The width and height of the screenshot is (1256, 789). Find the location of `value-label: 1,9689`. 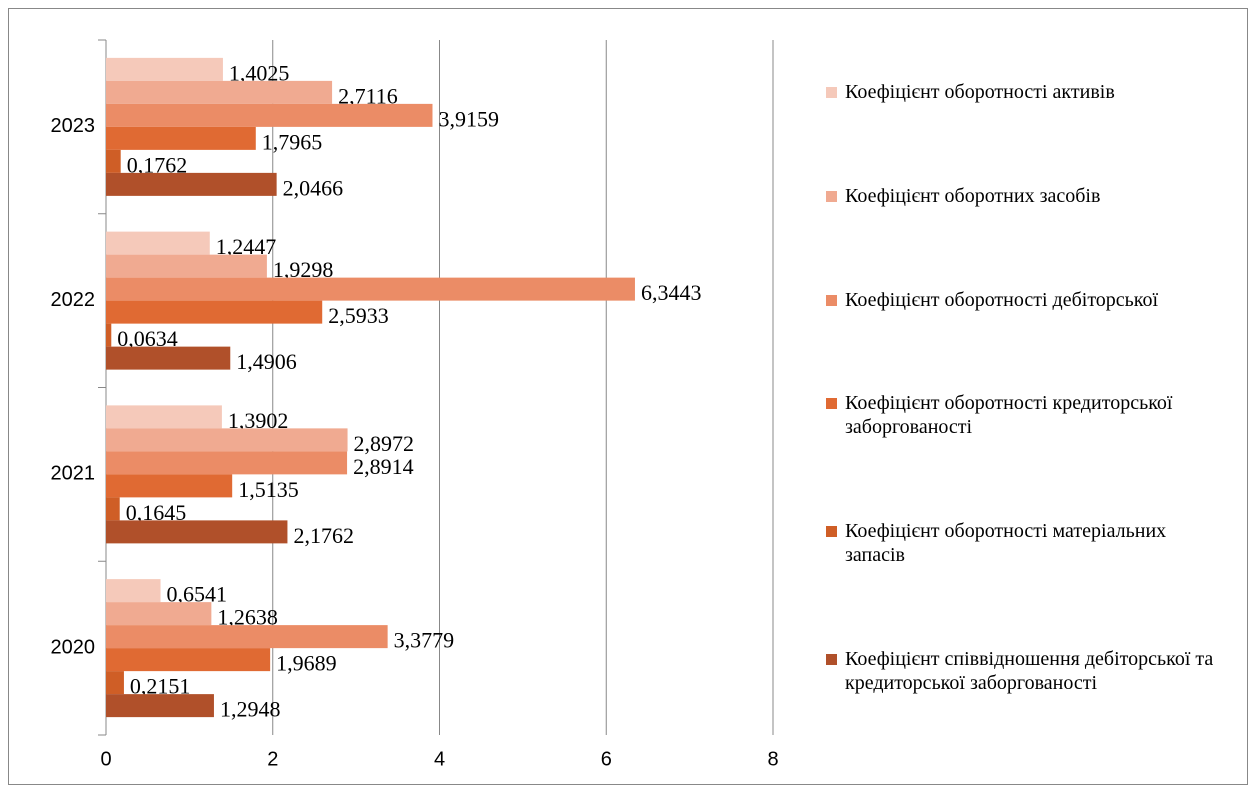

value-label: 1,9689 is located at coordinates (306, 663).